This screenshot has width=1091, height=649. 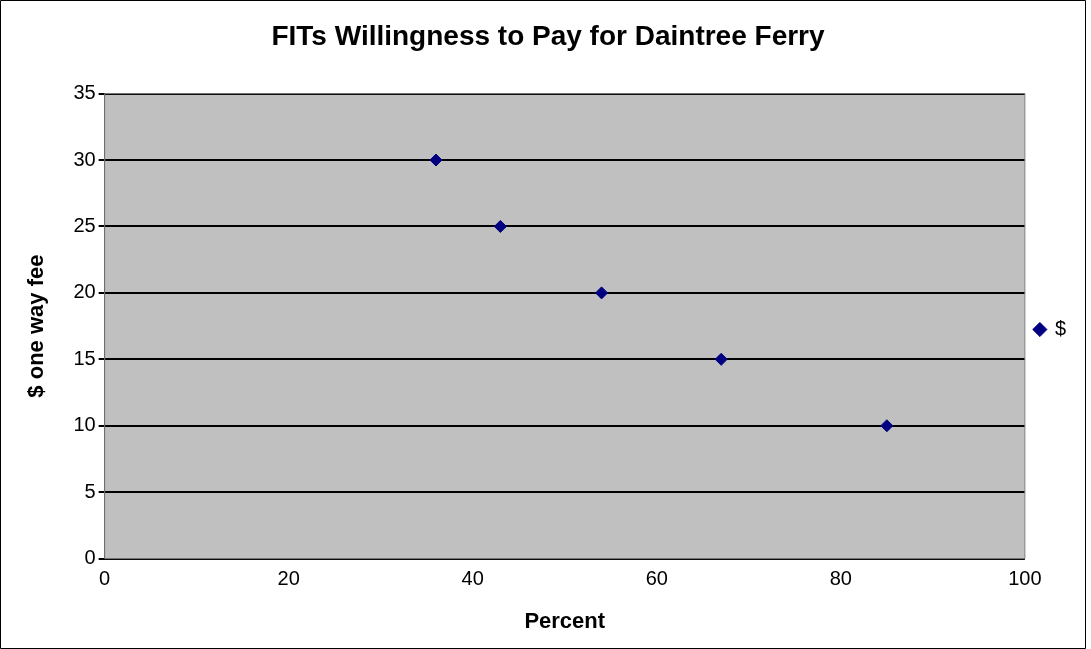 I want to click on y-tick-label: 30, so click(x=84, y=158).